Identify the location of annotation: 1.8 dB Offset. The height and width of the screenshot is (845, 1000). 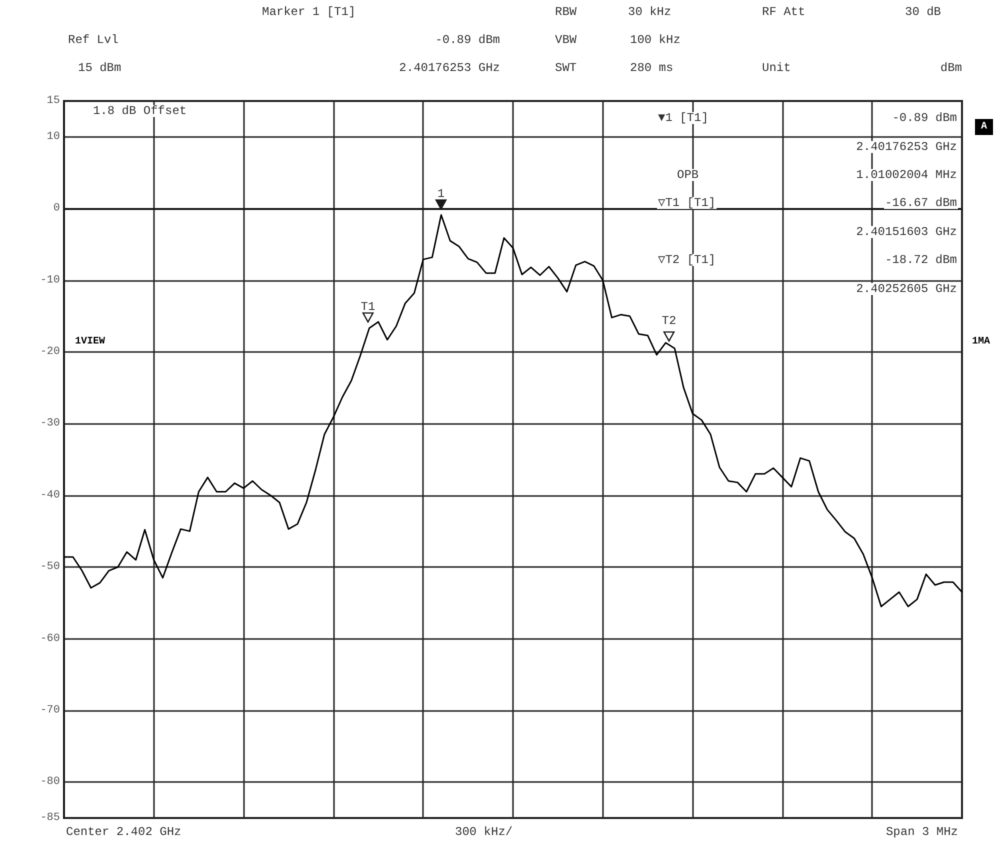
(140, 111).